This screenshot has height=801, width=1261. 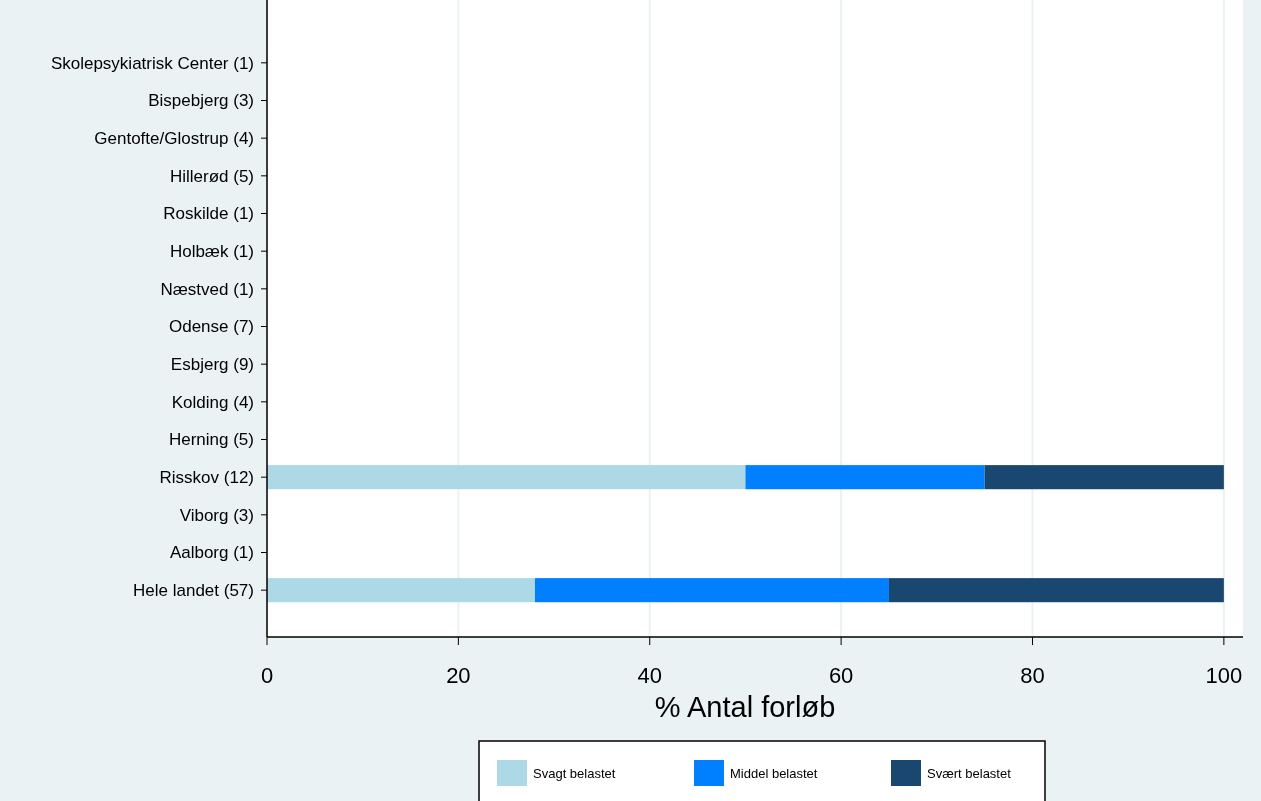 What do you see at coordinates (216, 515) in the screenshot?
I see `y-tick-label: Viborg (3)` at bounding box center [216, 515].